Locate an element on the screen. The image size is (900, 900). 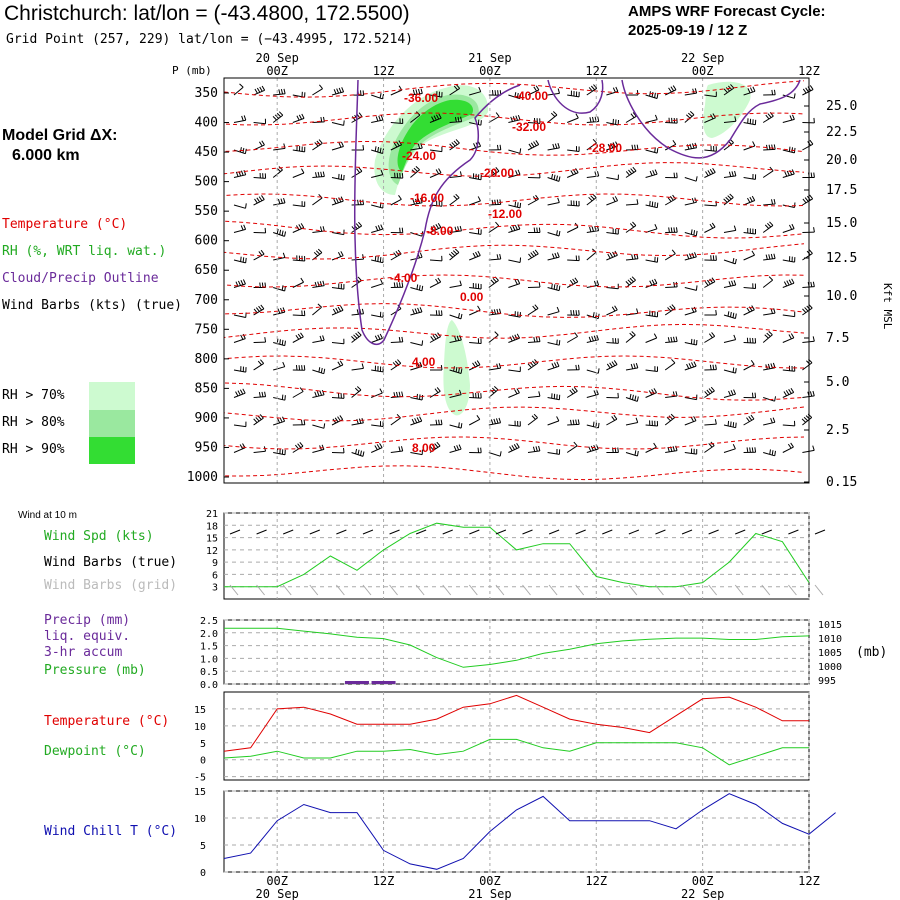
wind-y-tick-label: 21 is located at coordinates (212, 514).